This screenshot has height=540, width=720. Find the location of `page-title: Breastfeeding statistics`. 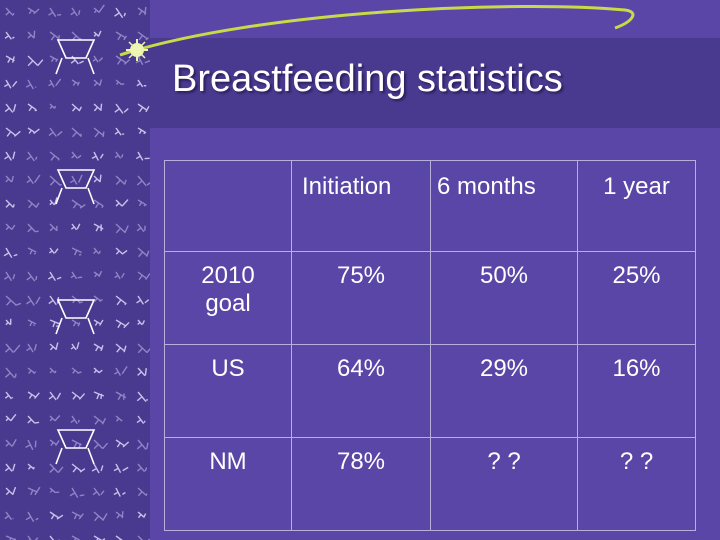

page-title: Breastfeeding statistics is located at coordinates (367, 79).